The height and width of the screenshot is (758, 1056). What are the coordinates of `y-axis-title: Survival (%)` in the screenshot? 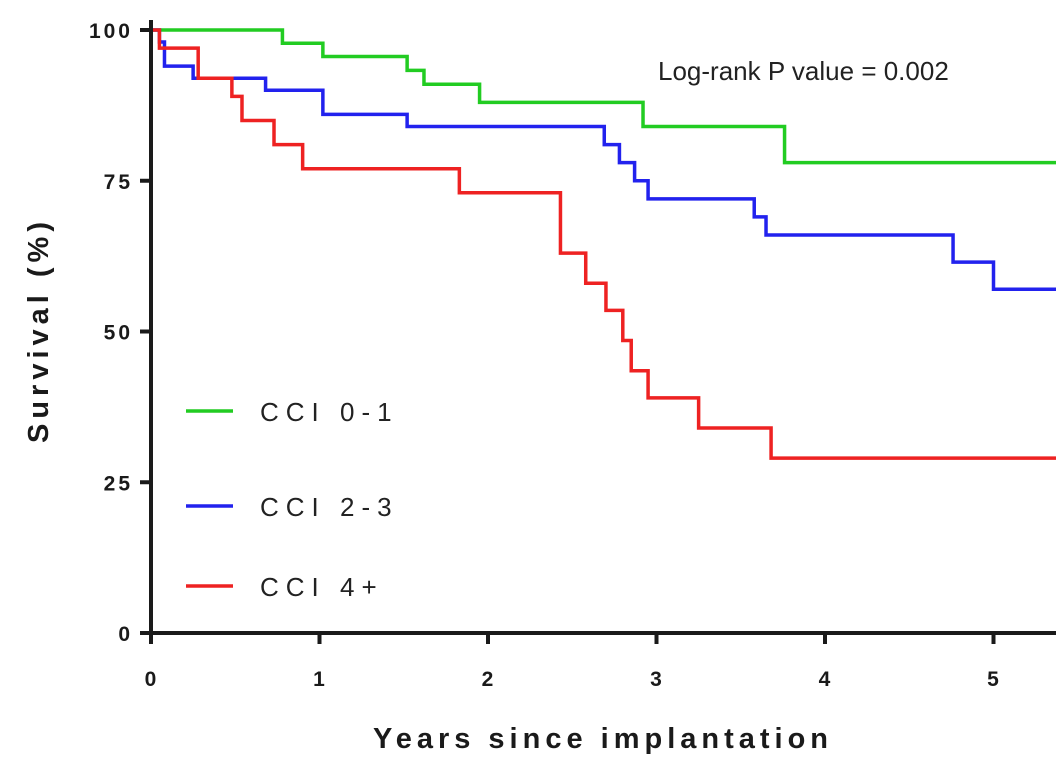 It's located at (39, 330).